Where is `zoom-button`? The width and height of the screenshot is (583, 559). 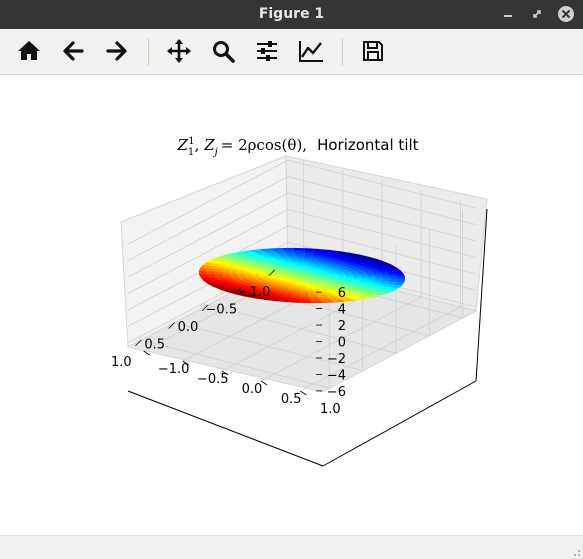
zoom-button is located at coordinates (223, 51).